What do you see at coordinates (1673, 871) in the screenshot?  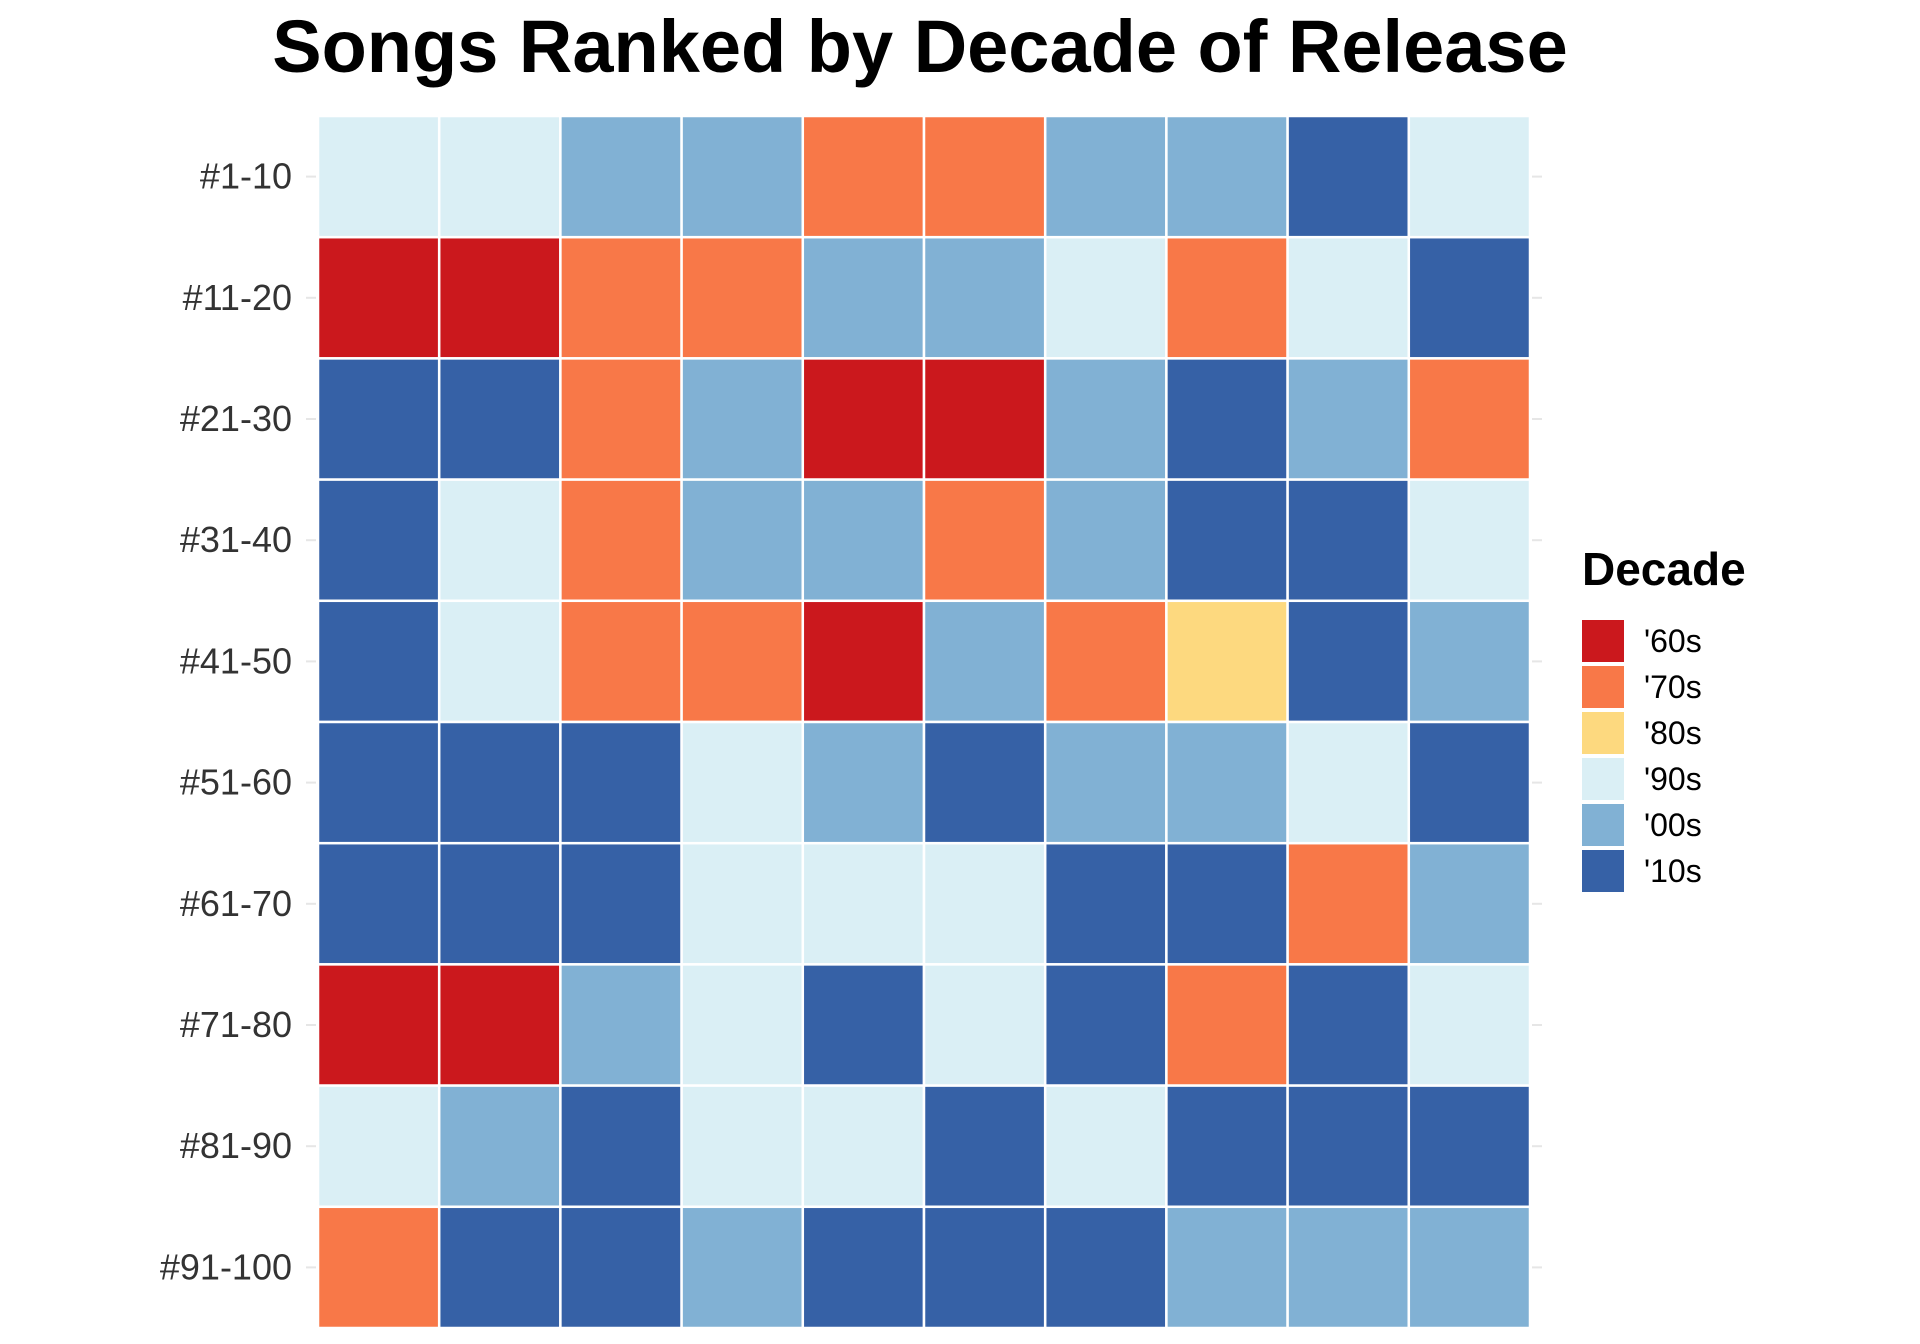 I see `legend-label: '10s` at bounding box center [1673, 871].